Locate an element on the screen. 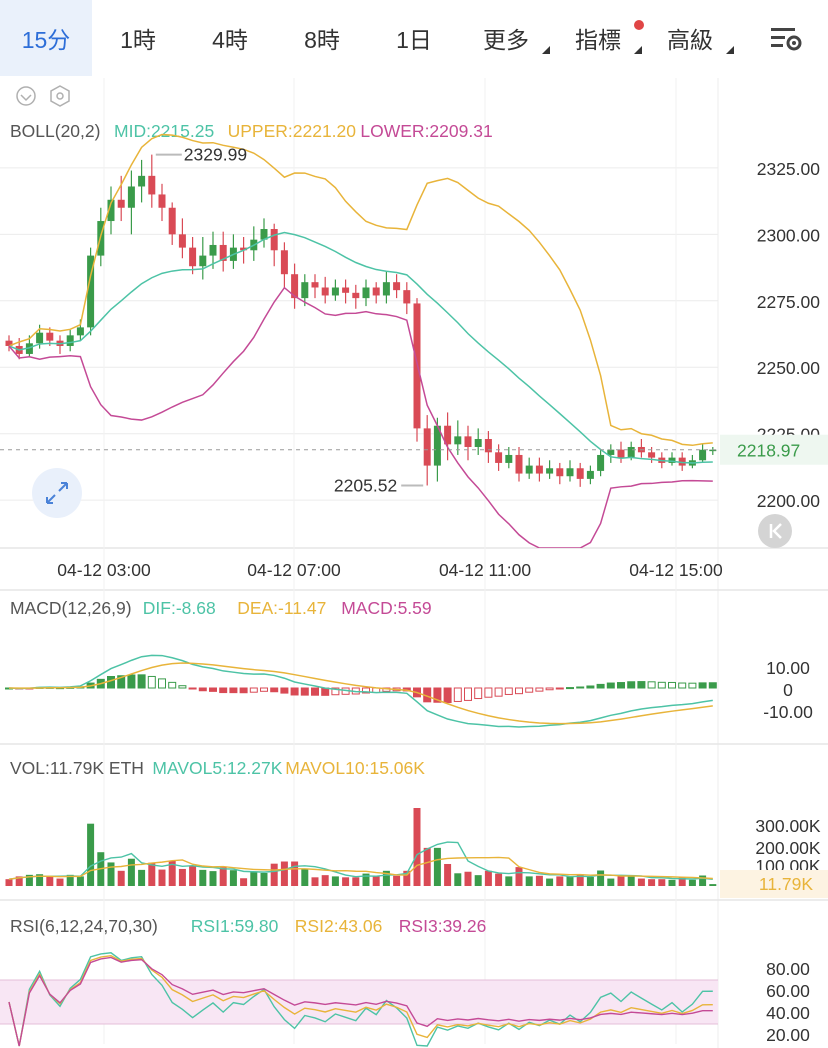  tab-label: 1時 is located at coordinates (138, 40).